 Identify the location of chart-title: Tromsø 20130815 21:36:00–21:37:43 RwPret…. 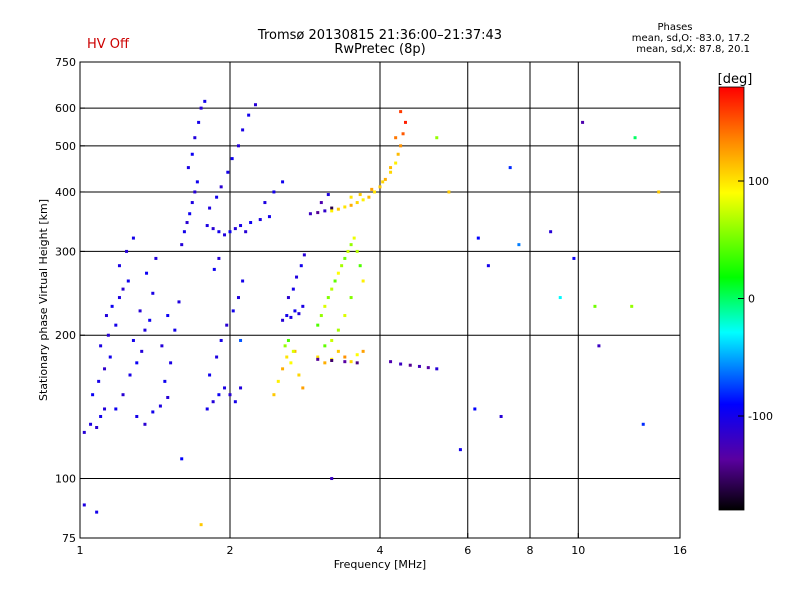
(380, 43).